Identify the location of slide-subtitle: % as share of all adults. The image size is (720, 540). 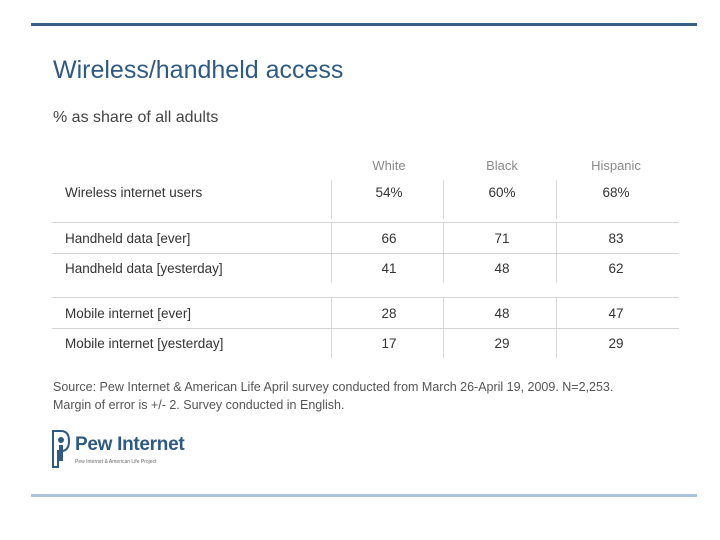
(136, 117).